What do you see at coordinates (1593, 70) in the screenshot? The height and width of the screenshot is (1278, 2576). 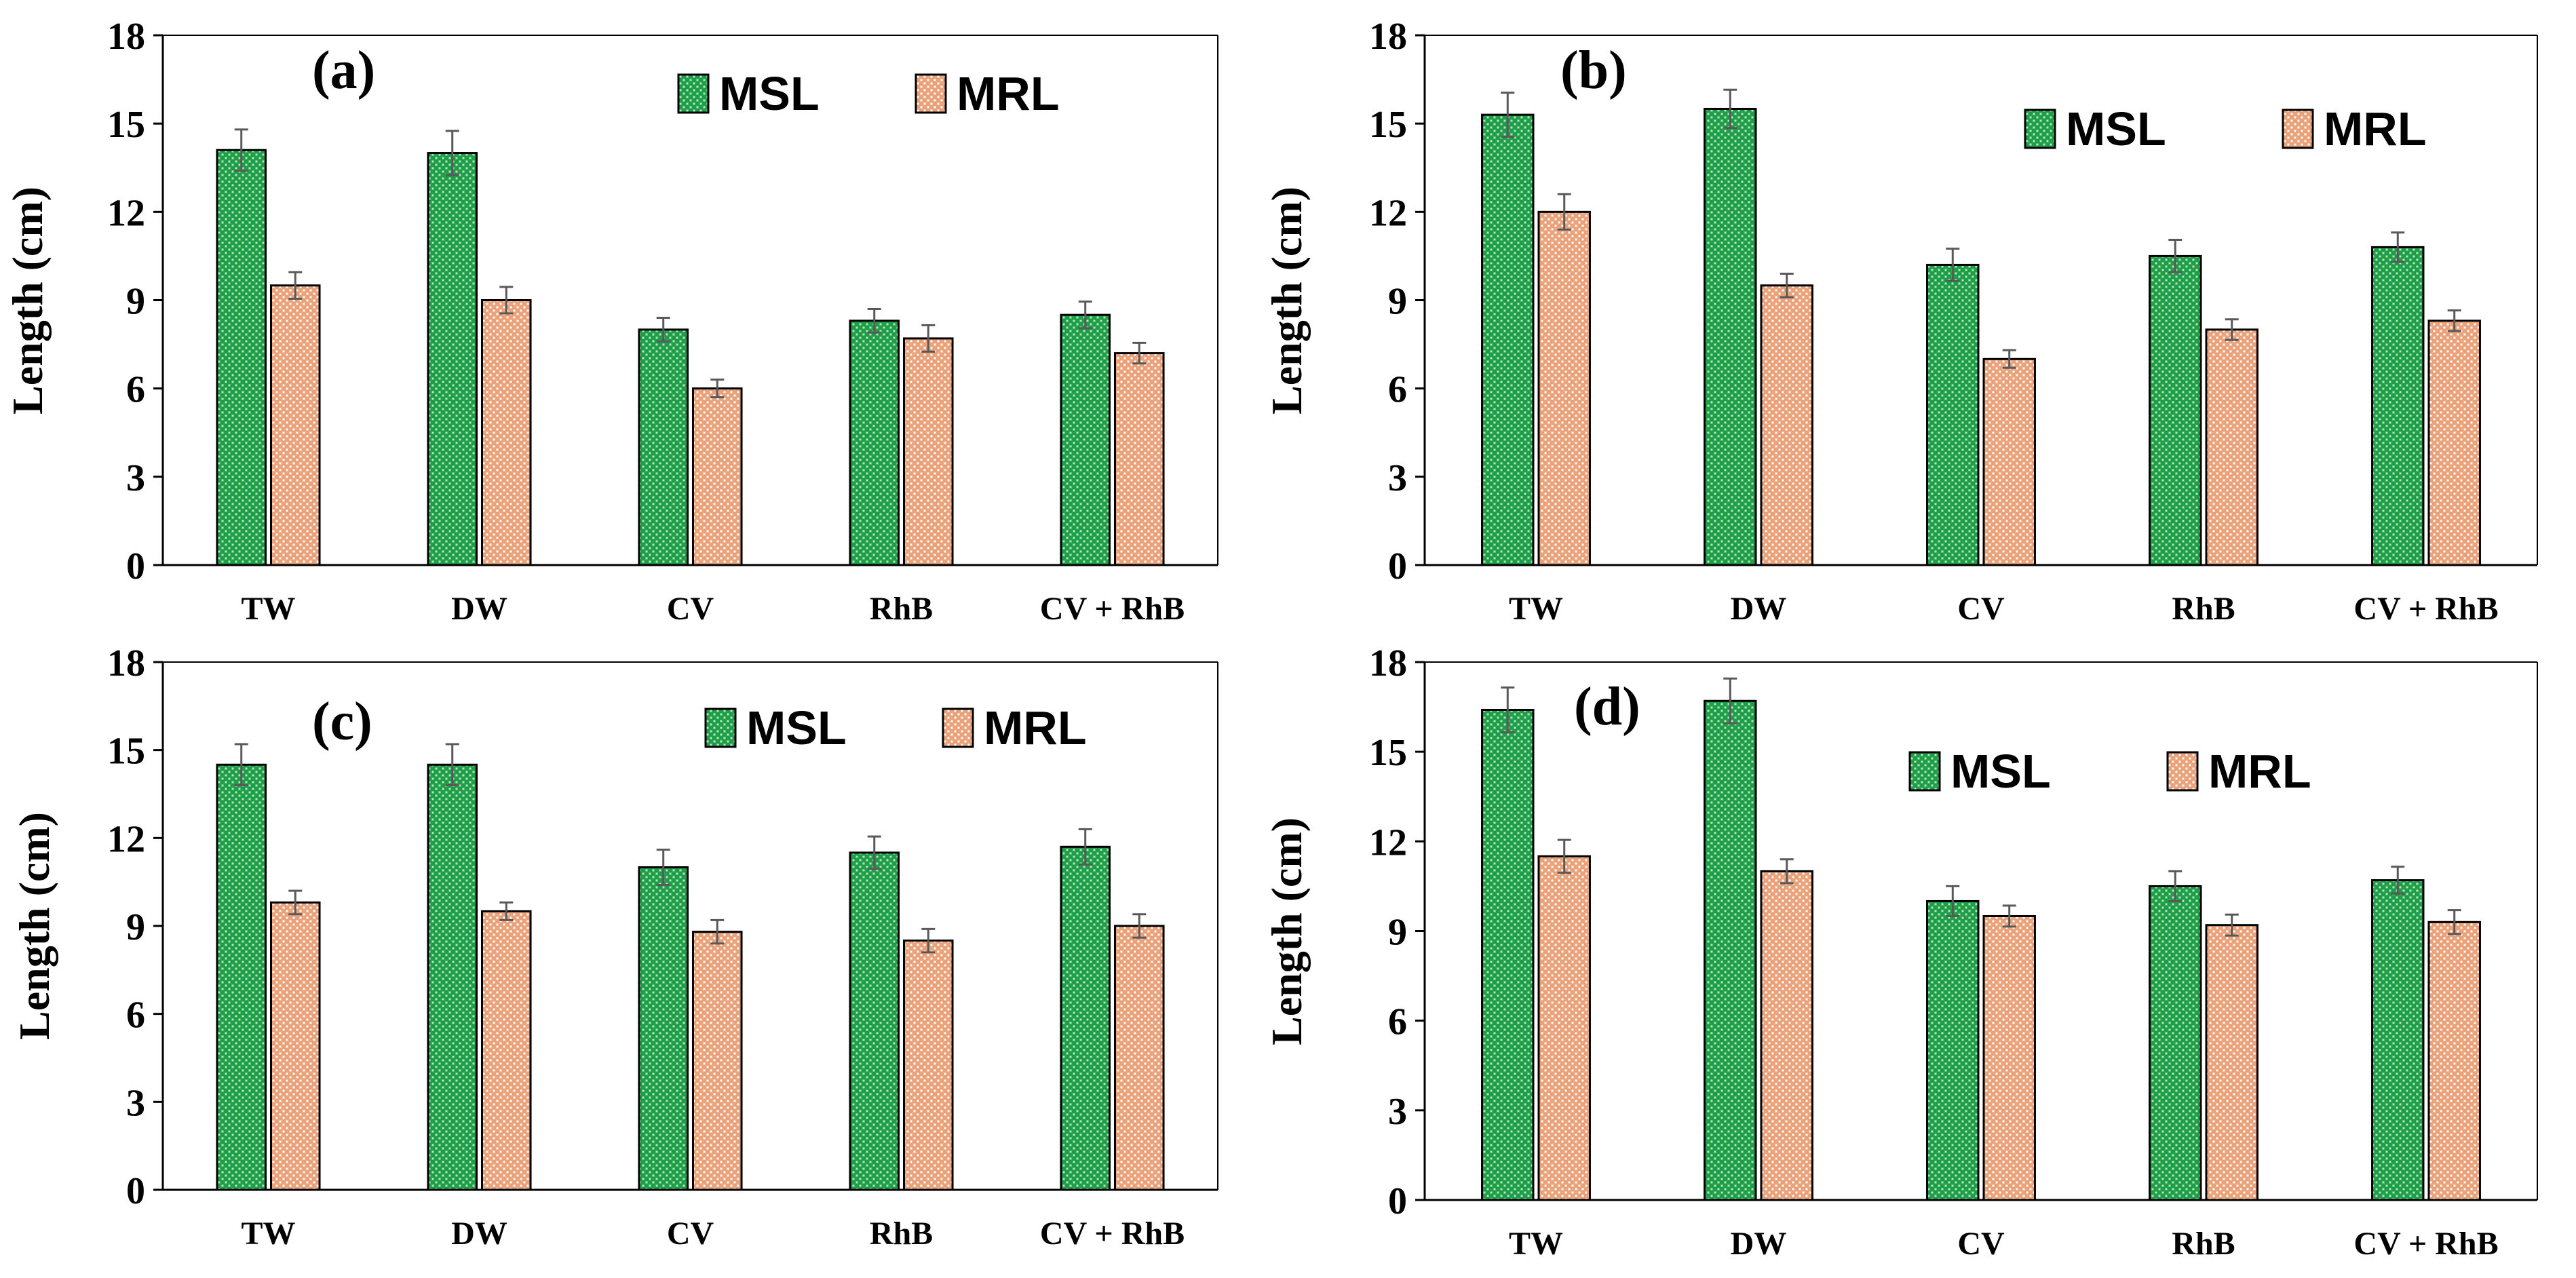 I see `panel-label: (b)` at bounding box center [1593, 70].